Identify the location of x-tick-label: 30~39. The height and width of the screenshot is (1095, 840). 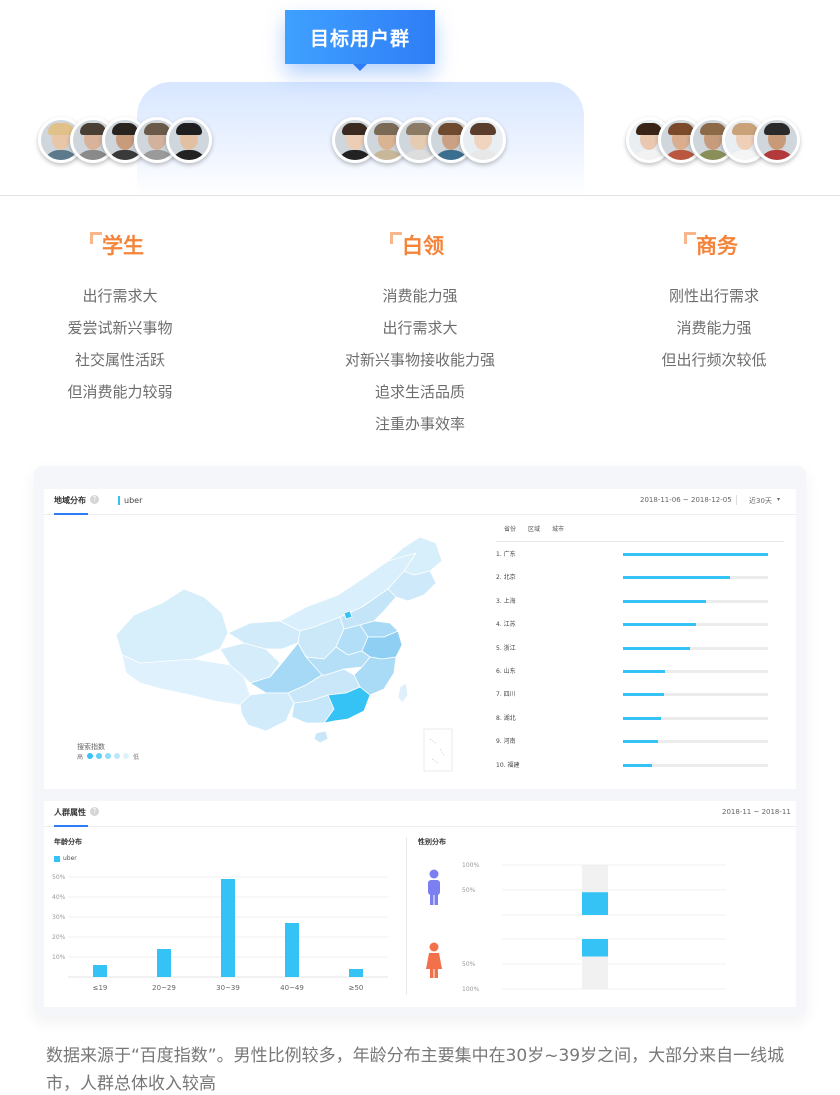
(228, 988).